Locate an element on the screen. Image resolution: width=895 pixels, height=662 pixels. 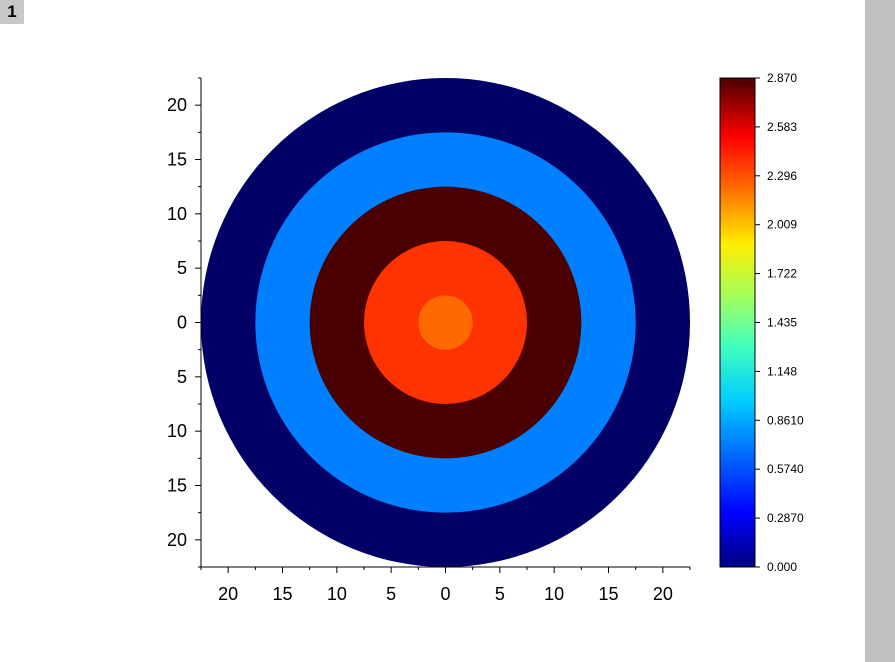
colorbar-label-7: 2.009 is located at coordinates (782, 225).